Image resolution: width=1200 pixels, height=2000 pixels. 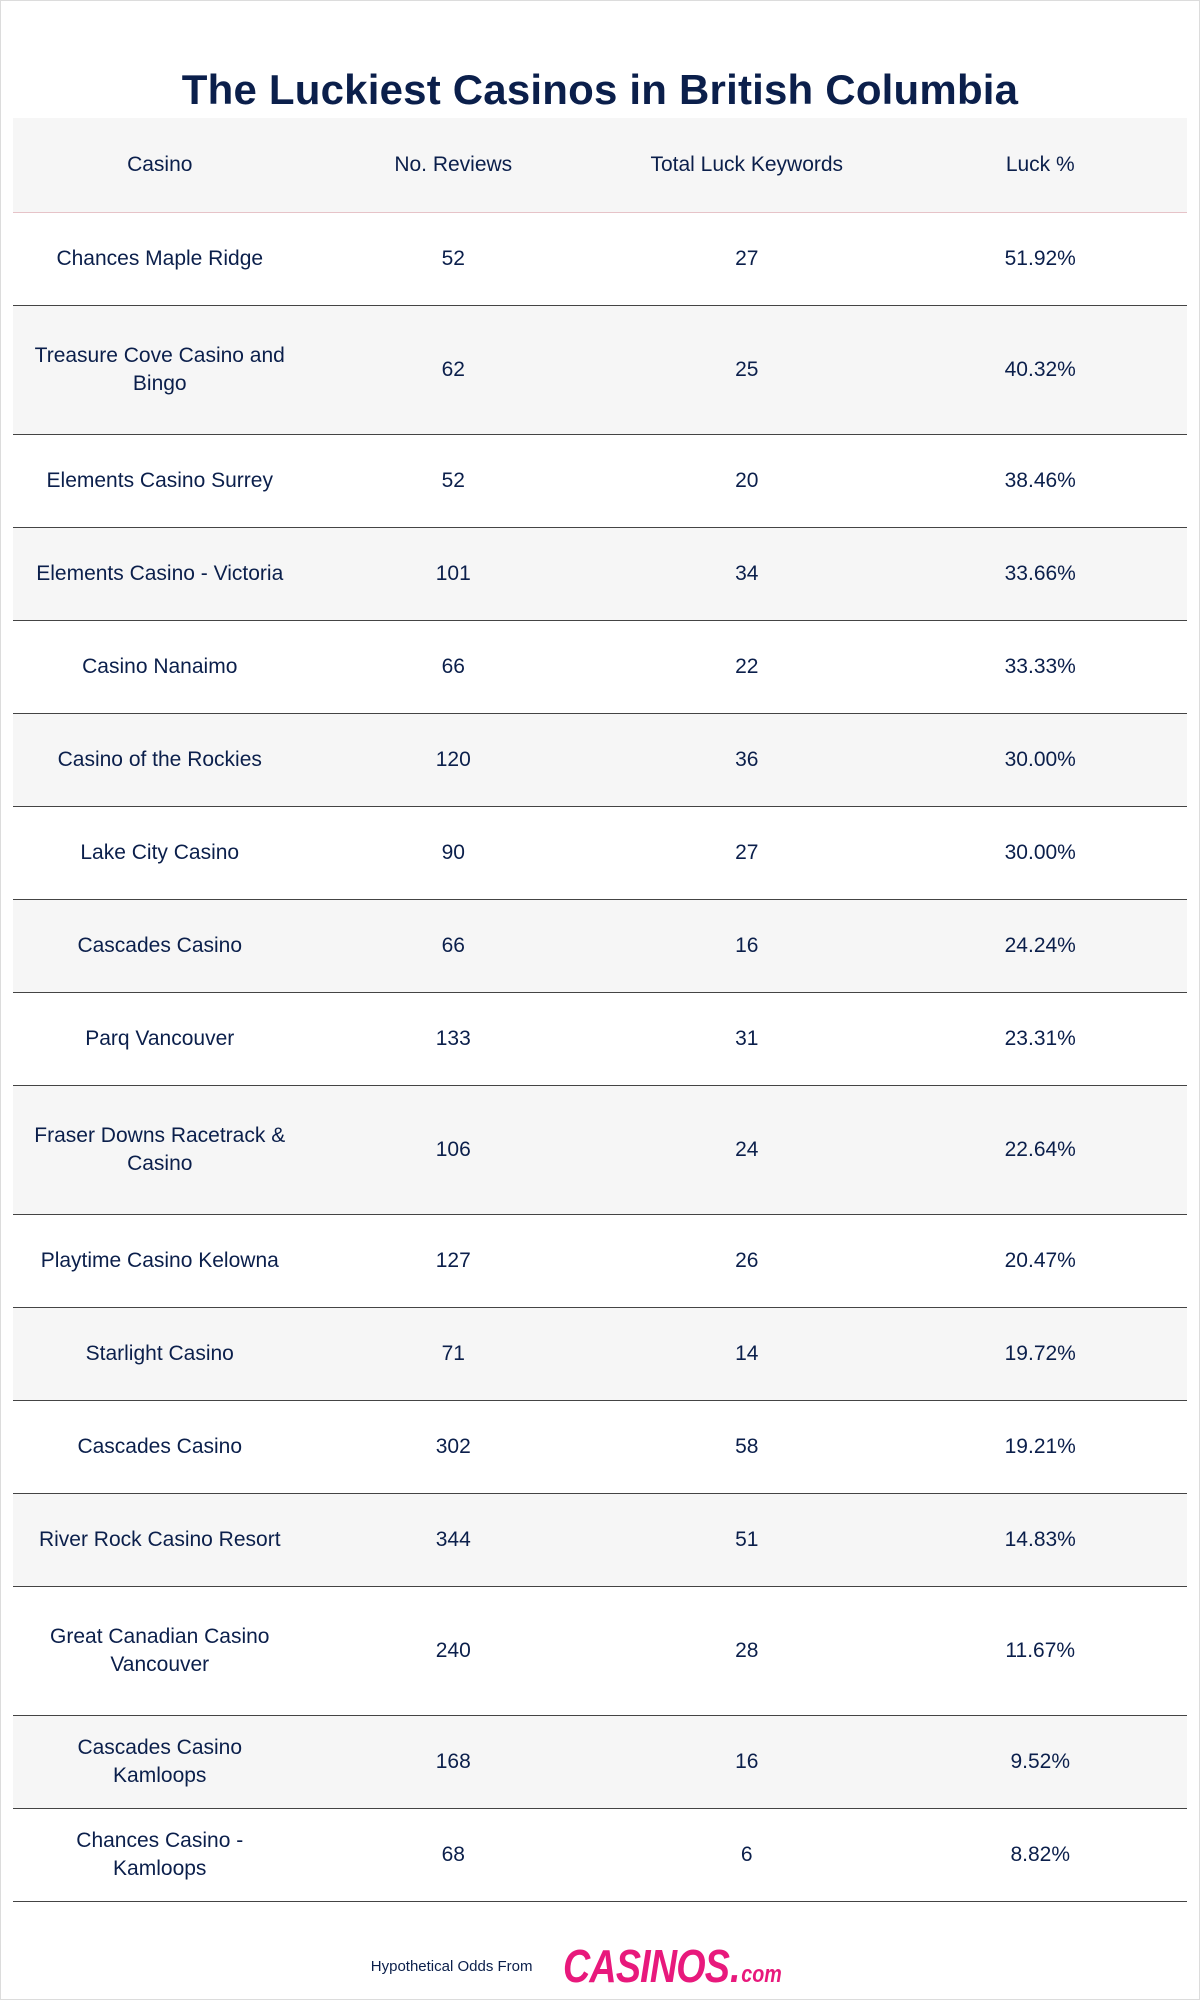 What do you see at coordinates (1040, 259) in the screenshot?
I see `cell-luck: 51.92%` at bounding box center [1040, 259].